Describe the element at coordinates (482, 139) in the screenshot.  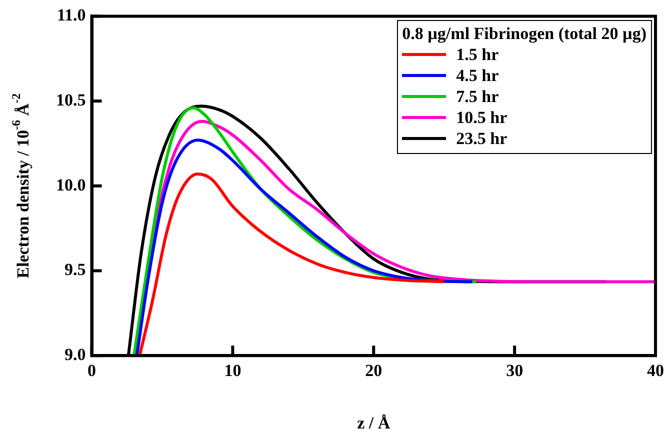
I see `legend-label: 23.5 hr` at that location.